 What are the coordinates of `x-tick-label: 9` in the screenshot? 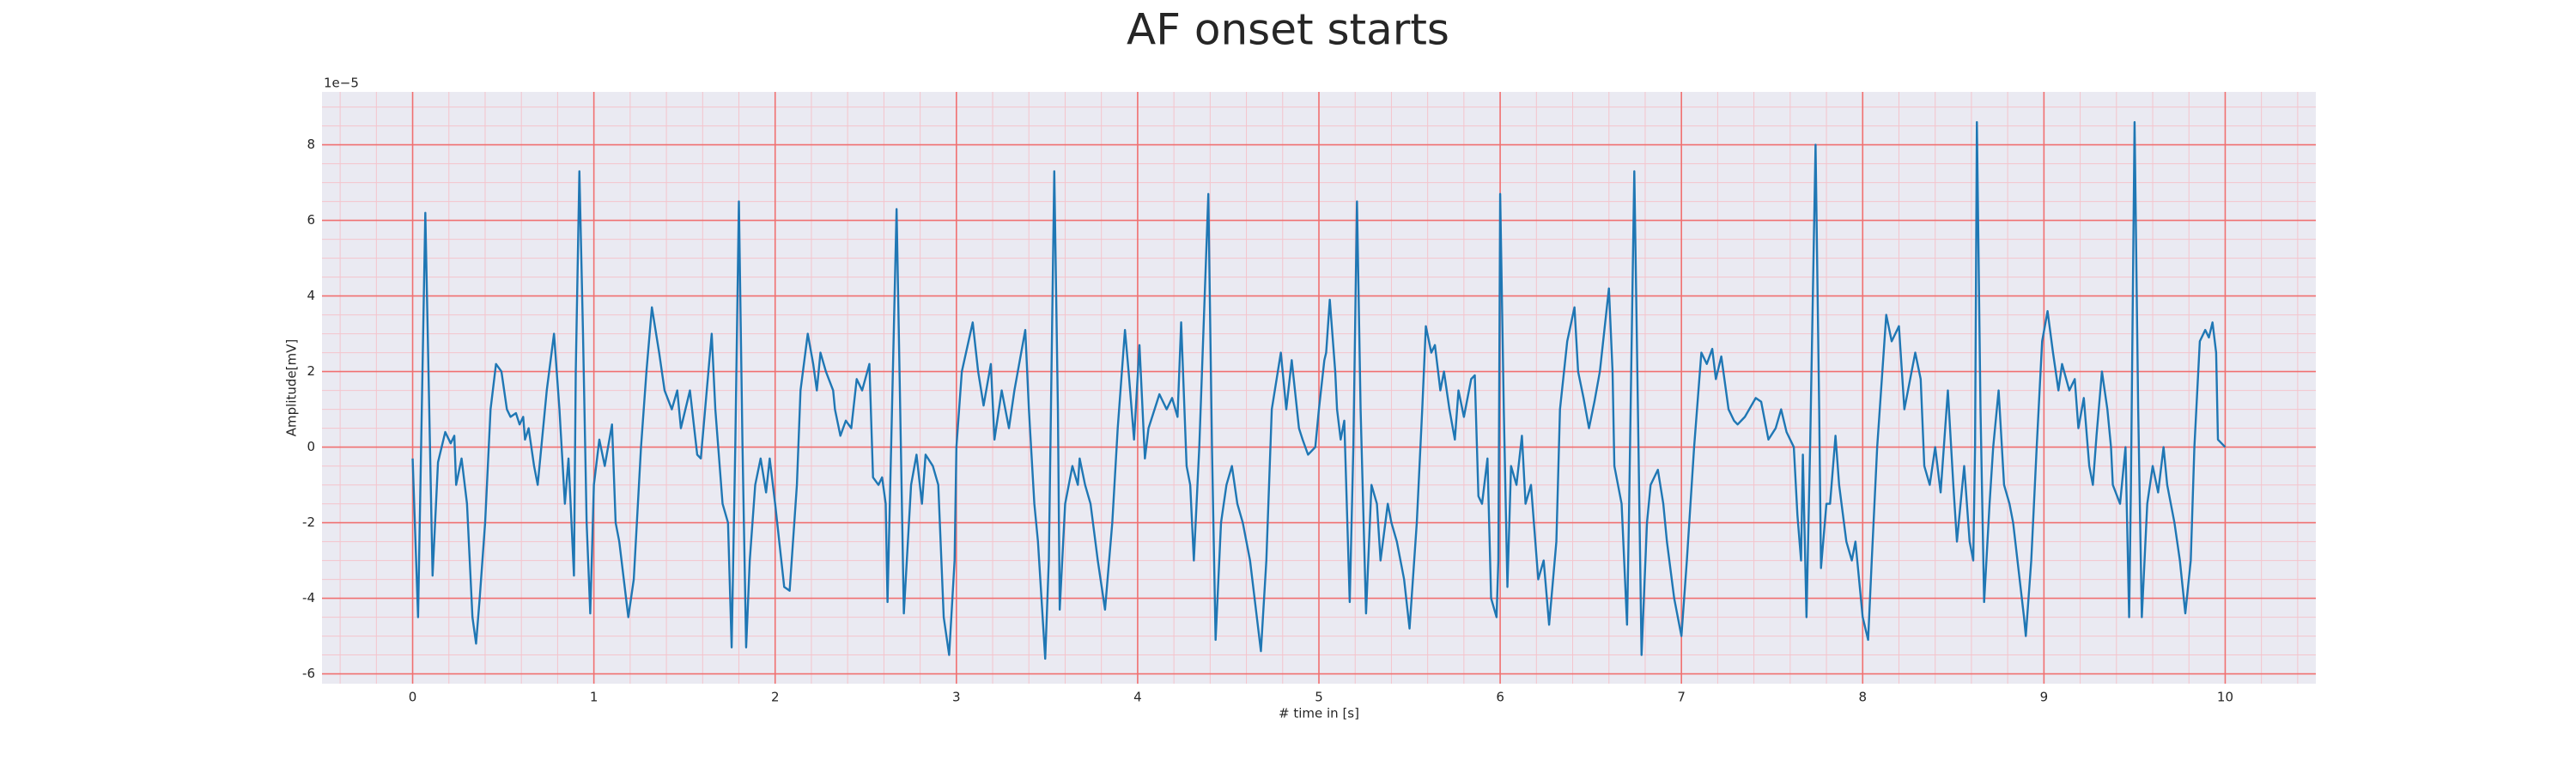 It's located at (2045, 697).